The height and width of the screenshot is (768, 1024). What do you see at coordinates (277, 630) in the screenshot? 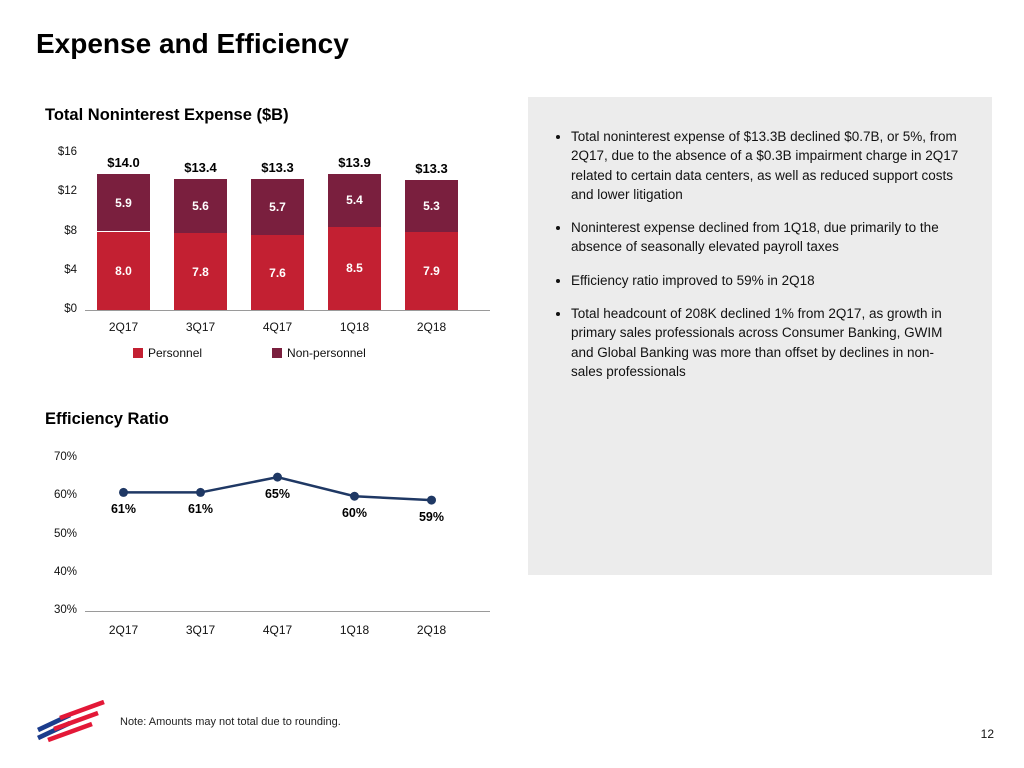
I see `line-x-tick: 4Q17` at bounding box center [277, 630].